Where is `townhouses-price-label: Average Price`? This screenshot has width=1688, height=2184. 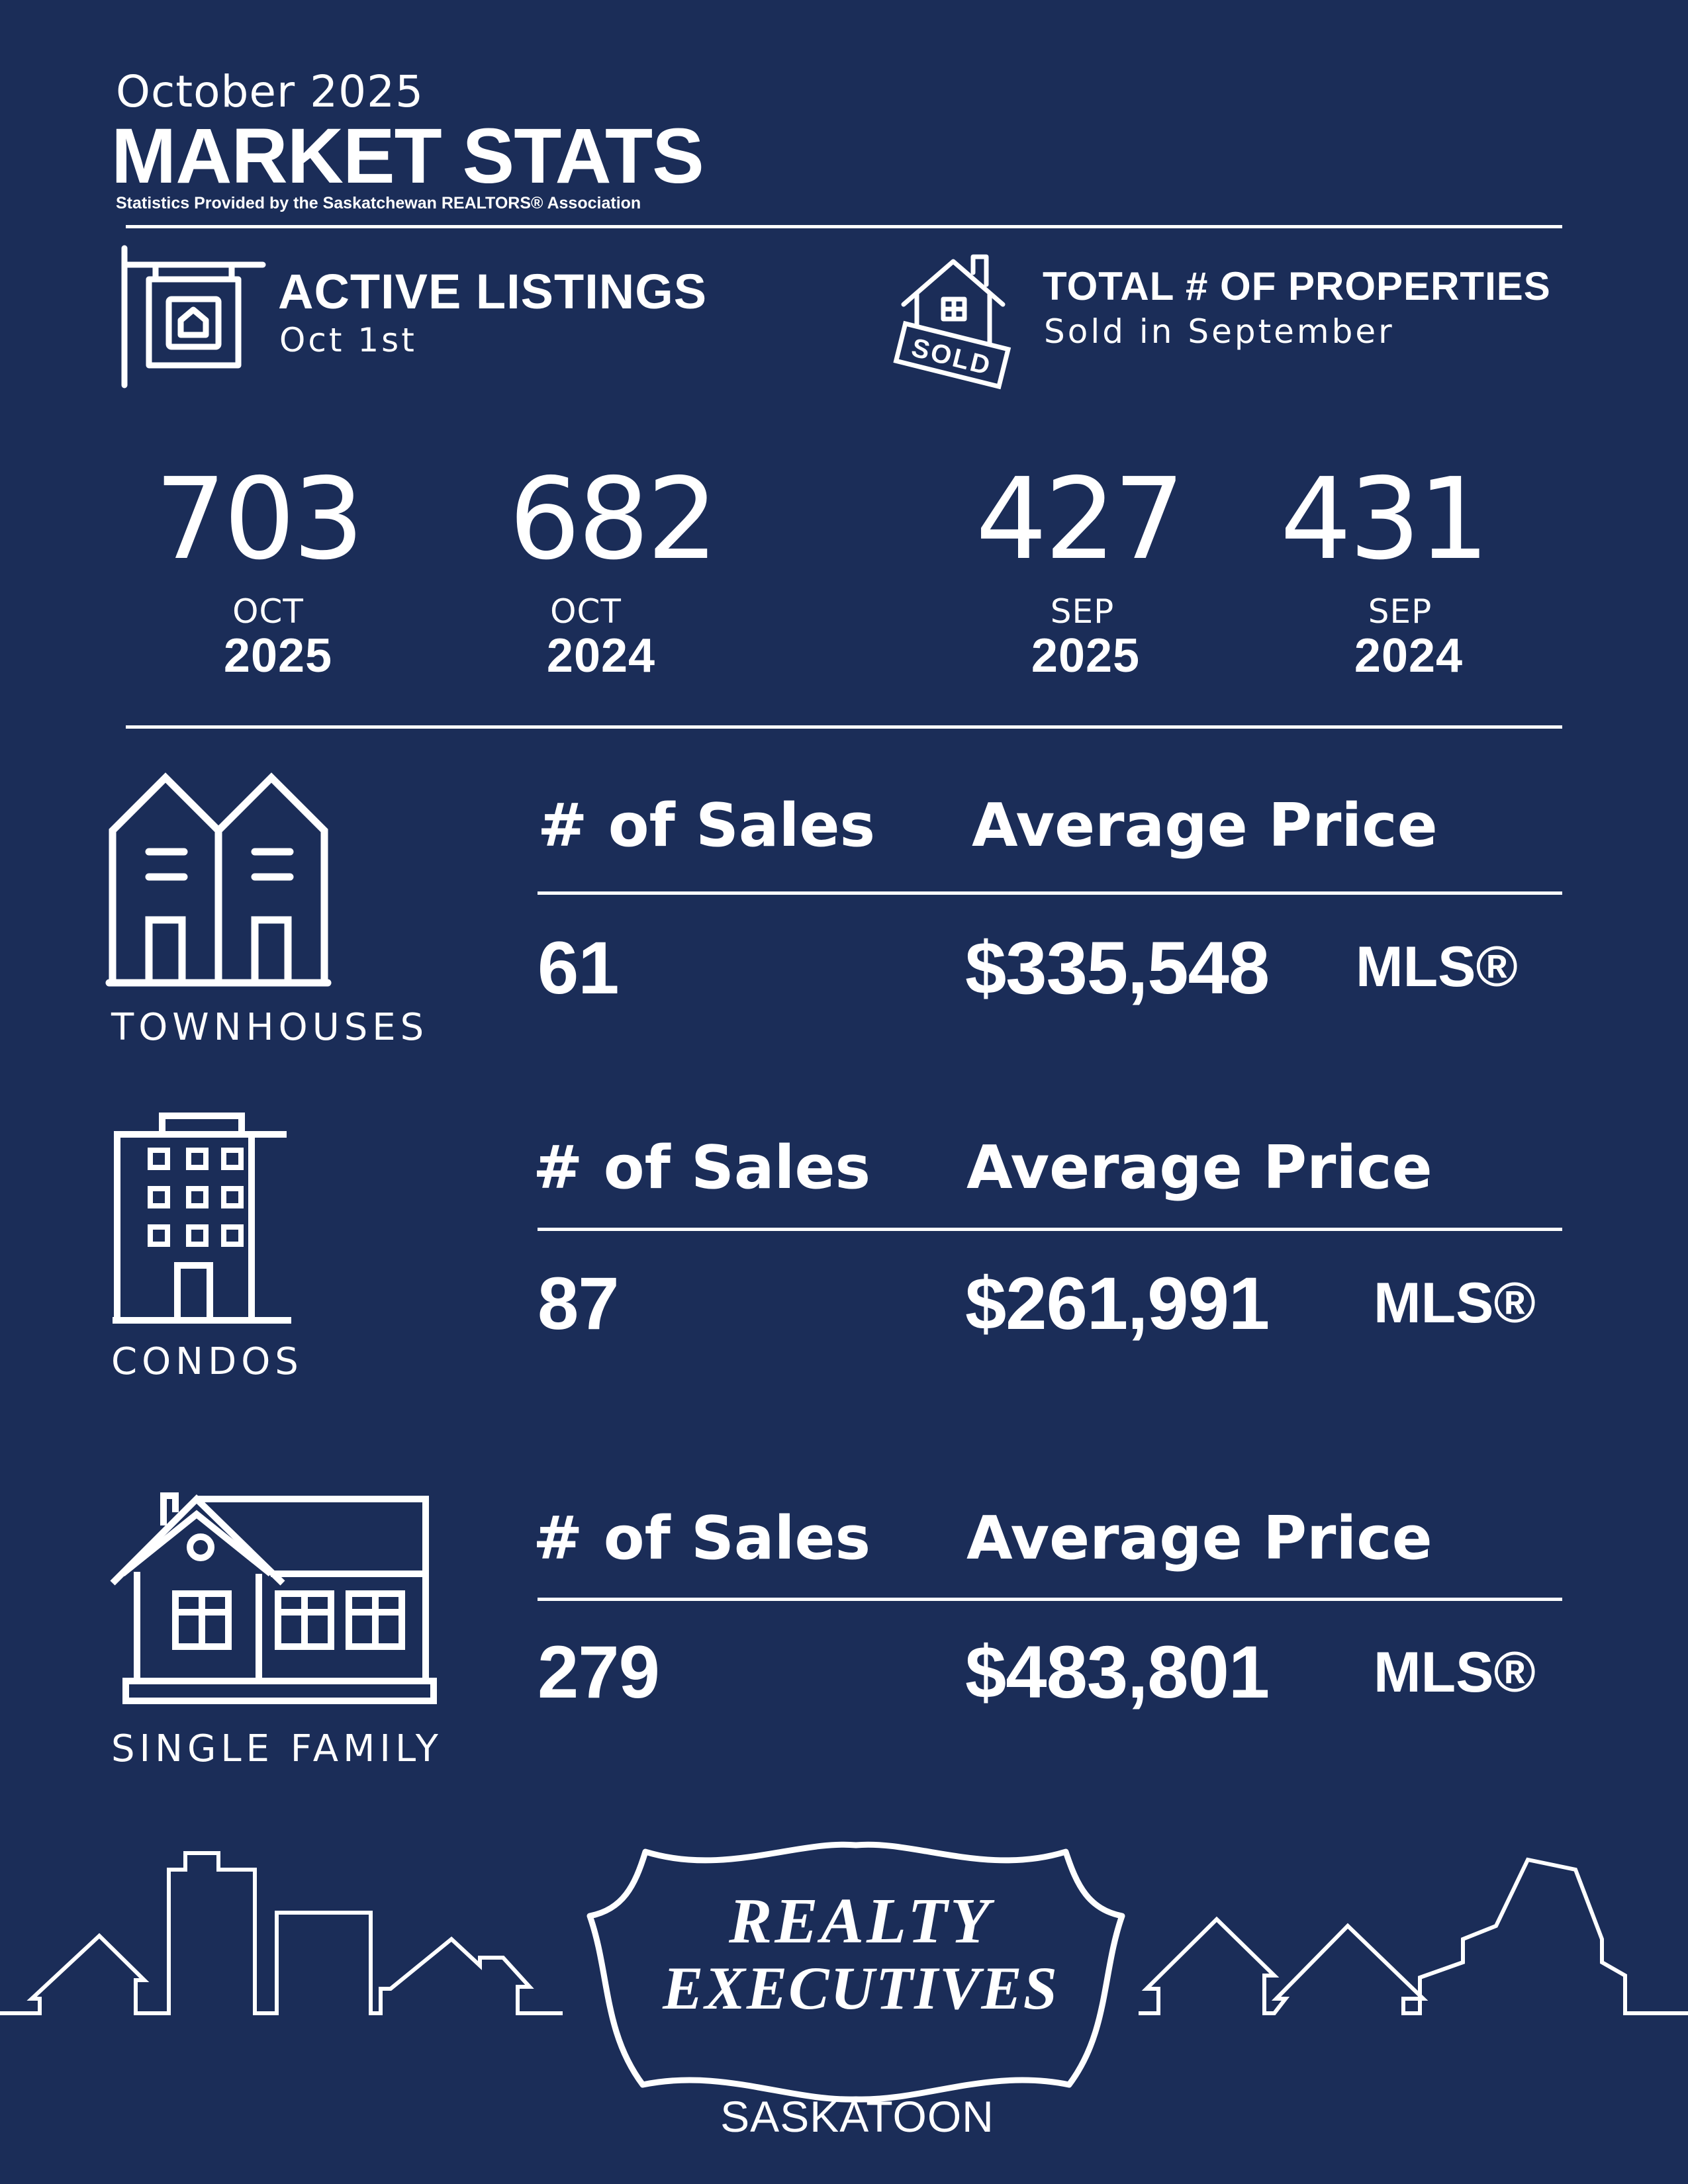
townhouses-price-label: Average Price is located at coordinates (1205, 825).